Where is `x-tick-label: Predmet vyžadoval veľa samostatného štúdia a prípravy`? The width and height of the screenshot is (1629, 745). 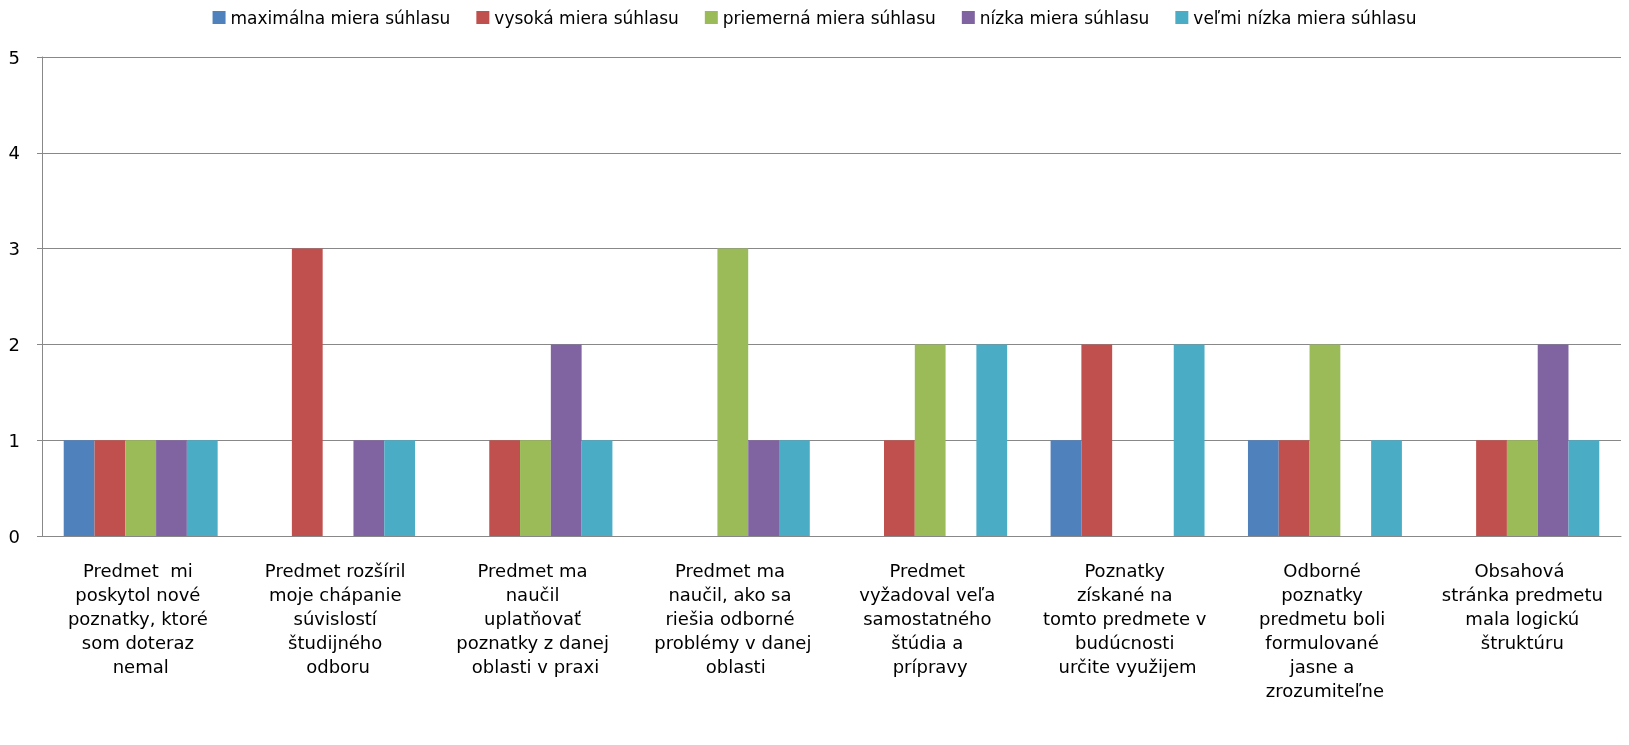 x-tick-label: Predmet vyžadoval veľa samostatného štúdia a prípravy is located at coordinates (930, 618).